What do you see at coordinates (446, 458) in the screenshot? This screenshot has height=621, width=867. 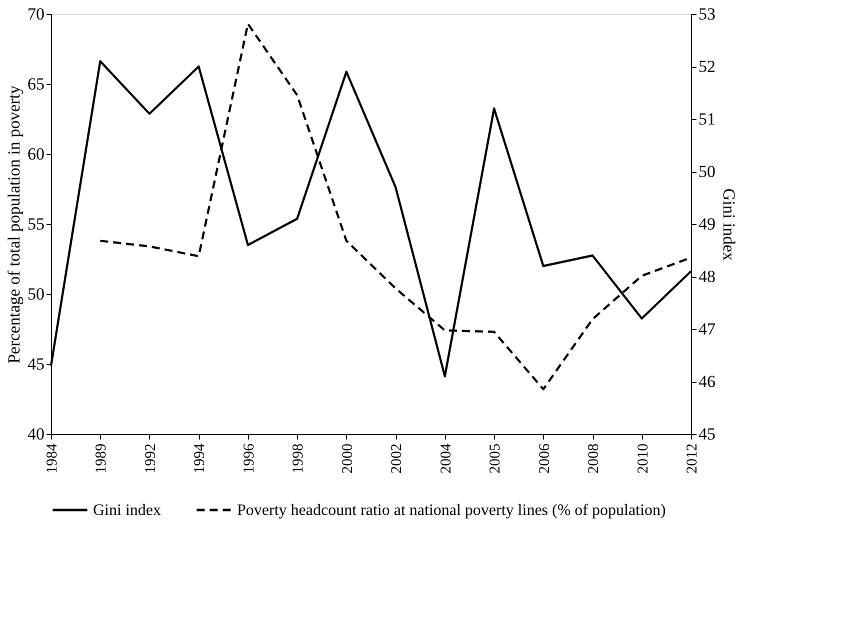 I see `x-tick-label: 2004` at bounding box center [446, 458].